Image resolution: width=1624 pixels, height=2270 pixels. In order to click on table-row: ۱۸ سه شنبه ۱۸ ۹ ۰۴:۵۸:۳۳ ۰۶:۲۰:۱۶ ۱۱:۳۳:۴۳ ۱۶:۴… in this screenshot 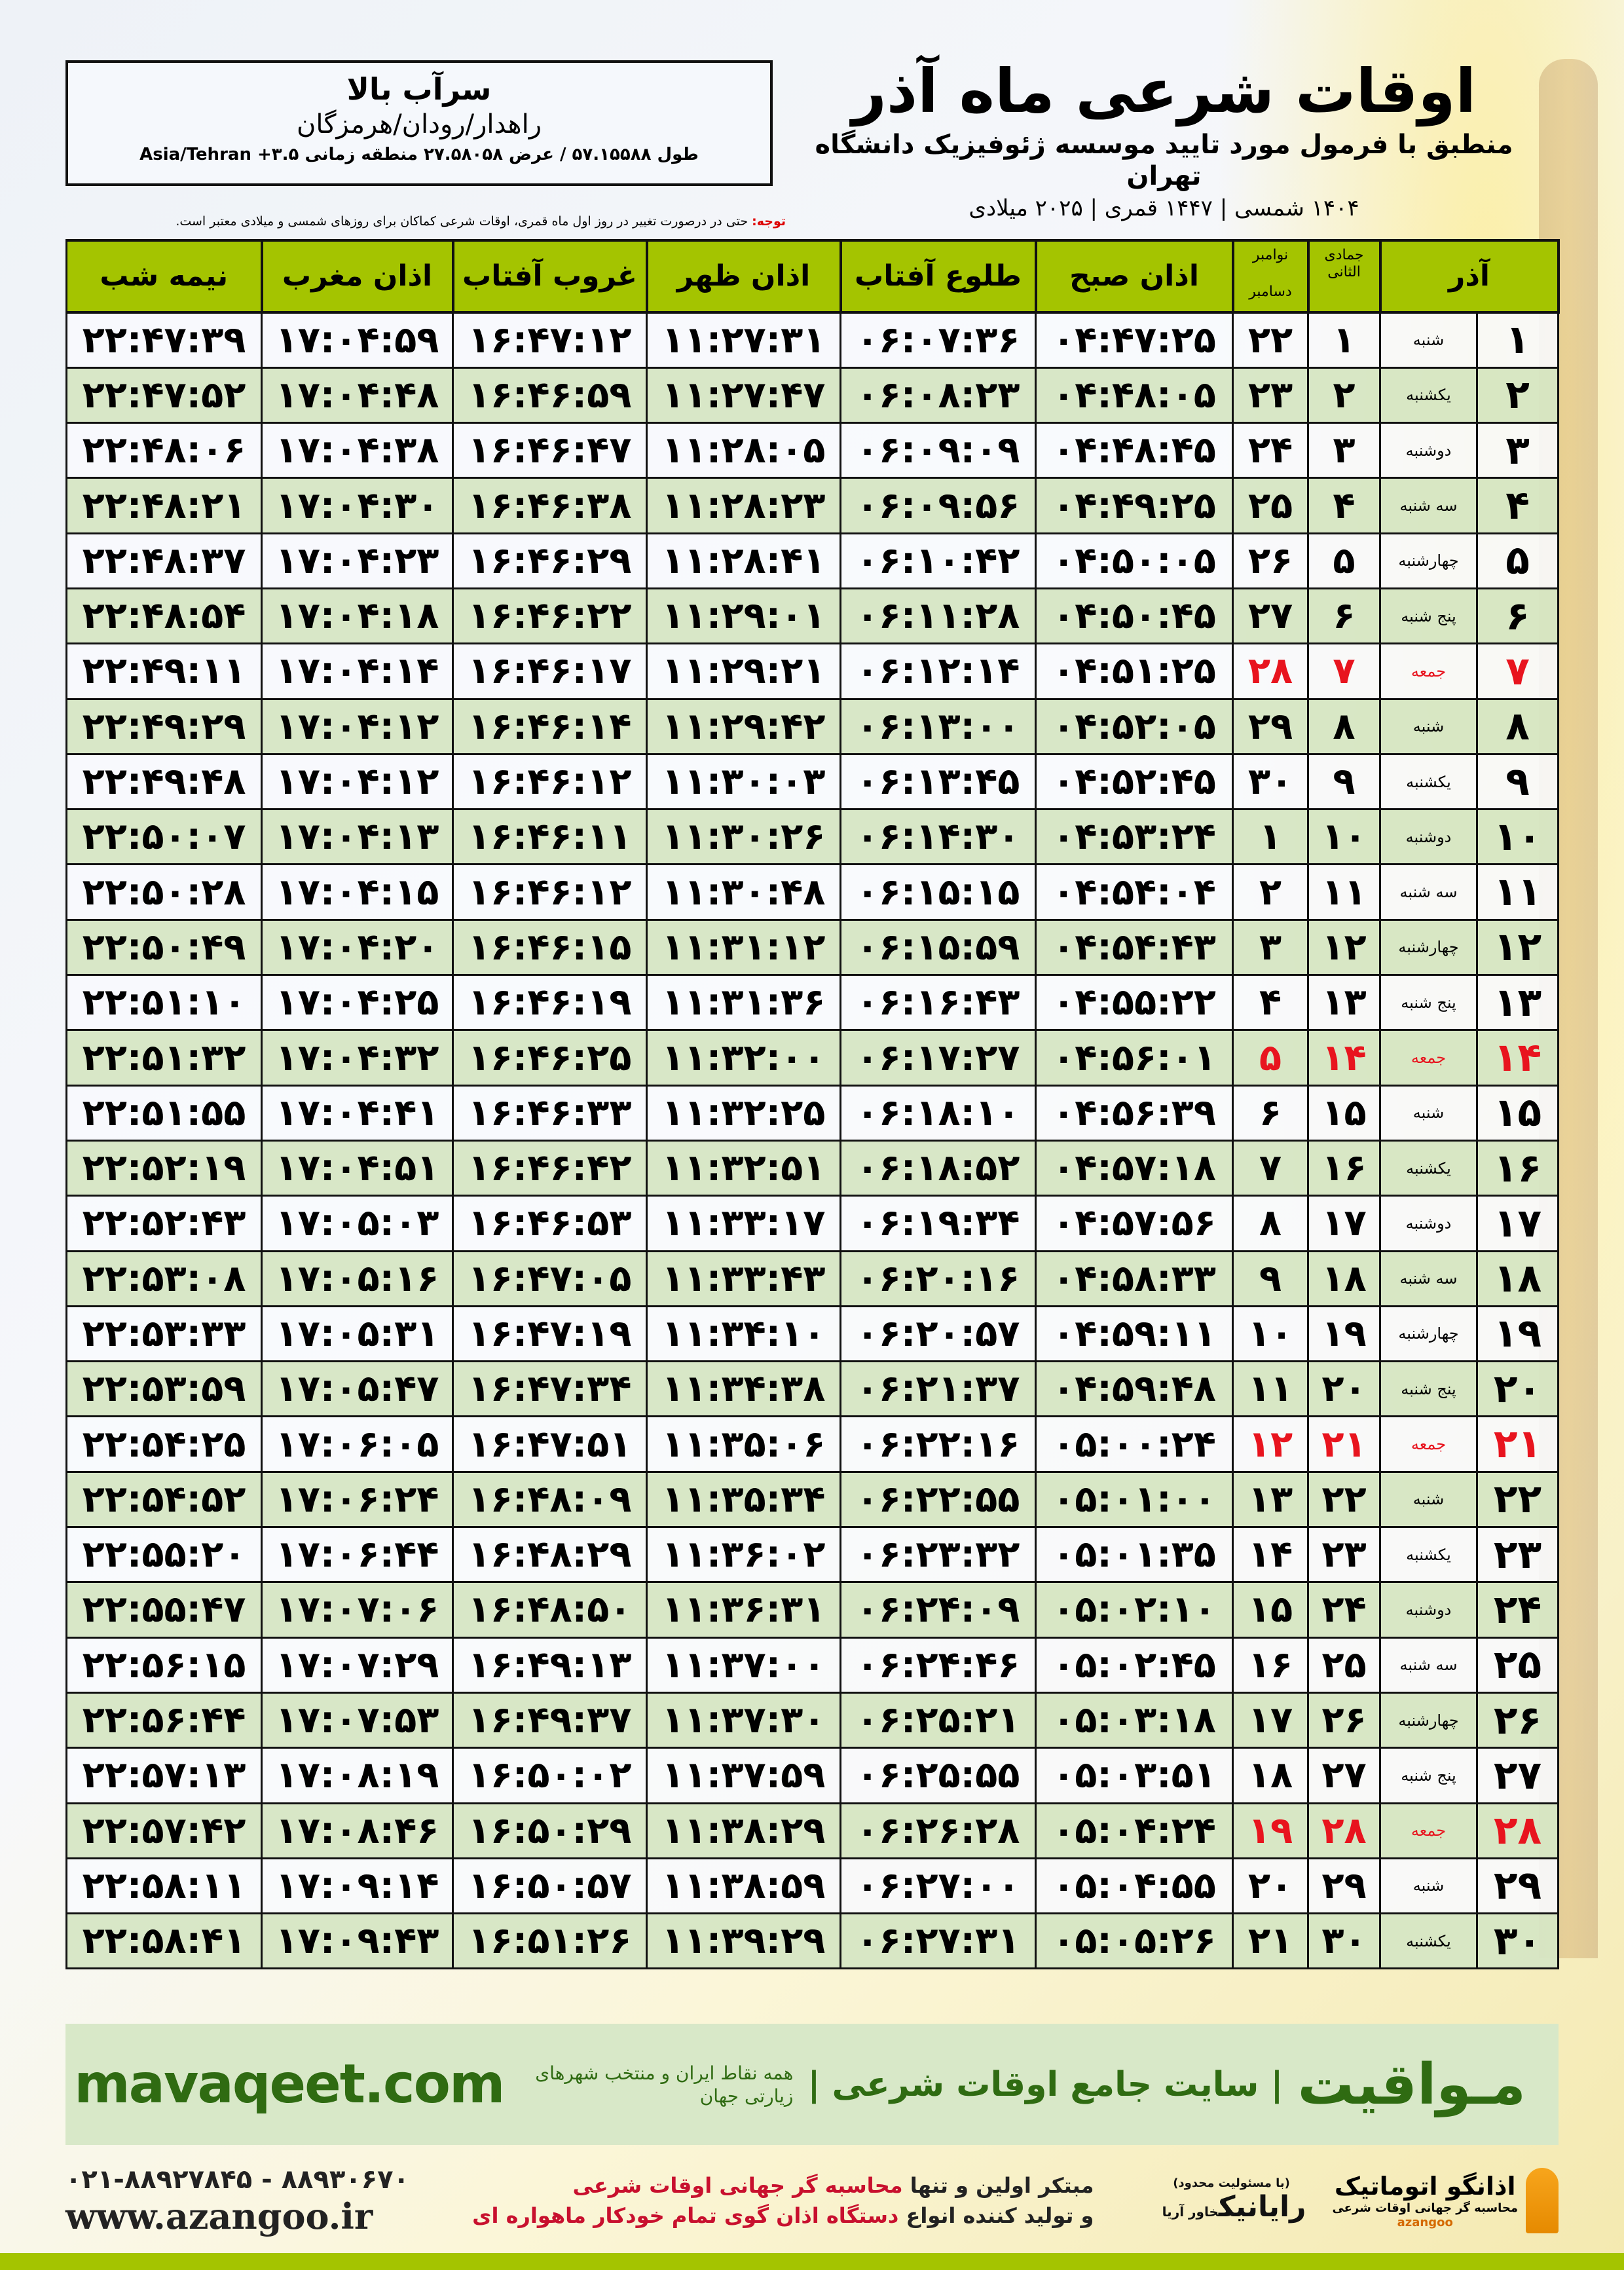, I will do `click(812, 1278)`.